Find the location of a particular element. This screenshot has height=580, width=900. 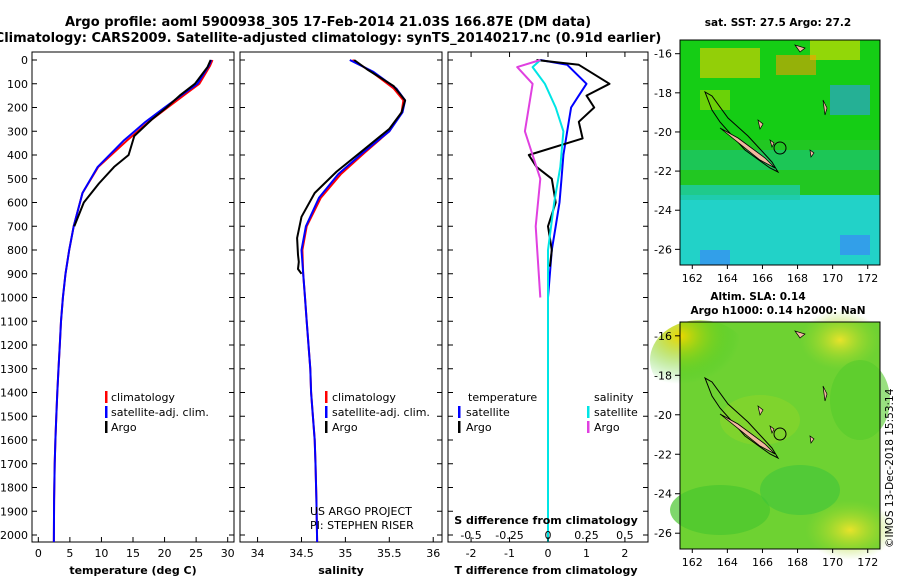

p3-xtick-label: -1 is located at coordinates (509, 553).